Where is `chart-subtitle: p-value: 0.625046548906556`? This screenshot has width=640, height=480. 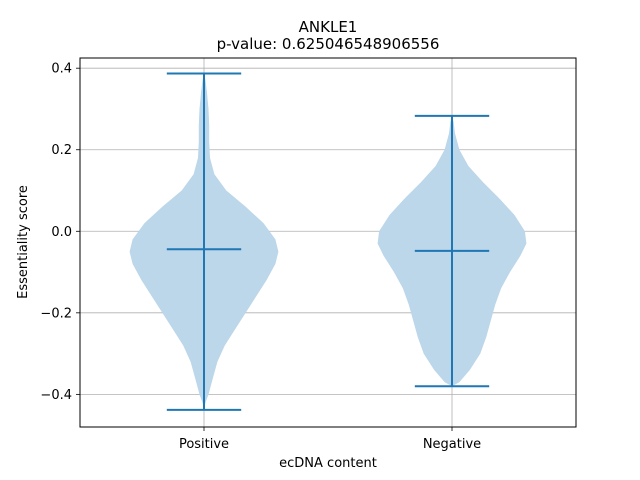 chart-subtitle: p-value: 0.625046548906556 is located at coordinates (328, 44).